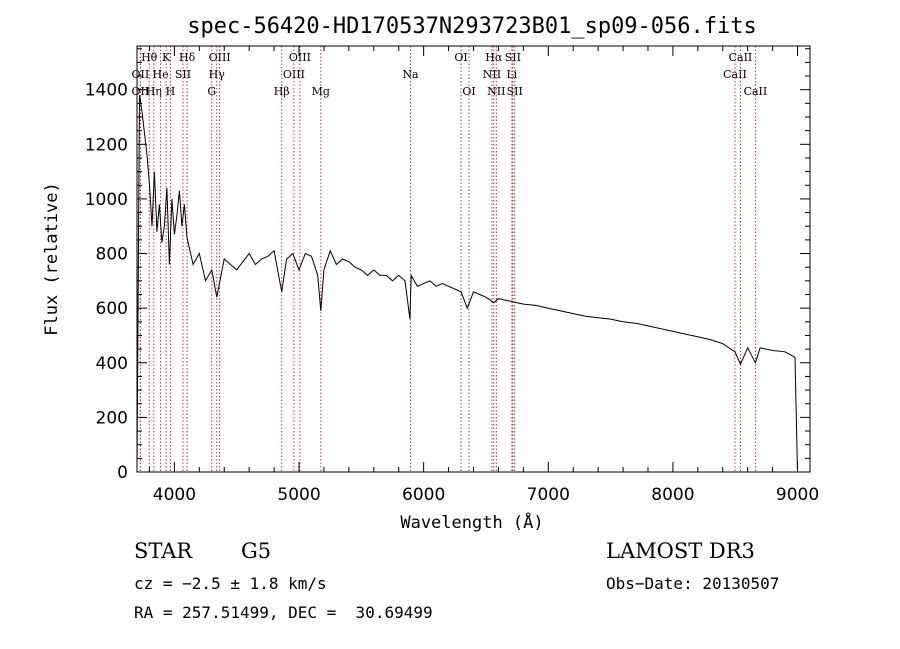 The height and width of the screenshot is (649, 900). I want to click on y-tick-label-1200: 1200, so click(106, 145).